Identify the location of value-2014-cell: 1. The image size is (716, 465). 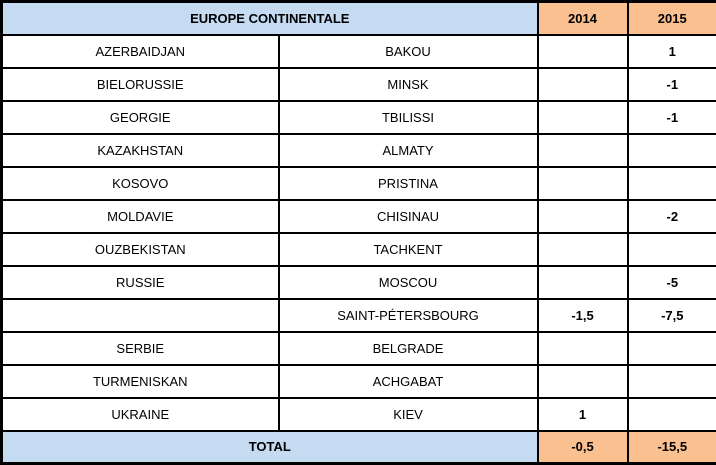
(583, 414).